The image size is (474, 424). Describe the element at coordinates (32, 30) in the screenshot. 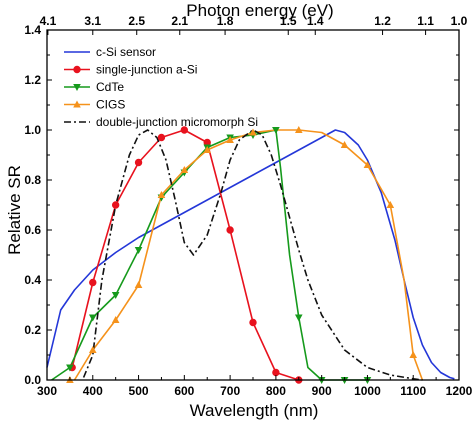

I see `y-tick-label-7: 1.4` at that location.